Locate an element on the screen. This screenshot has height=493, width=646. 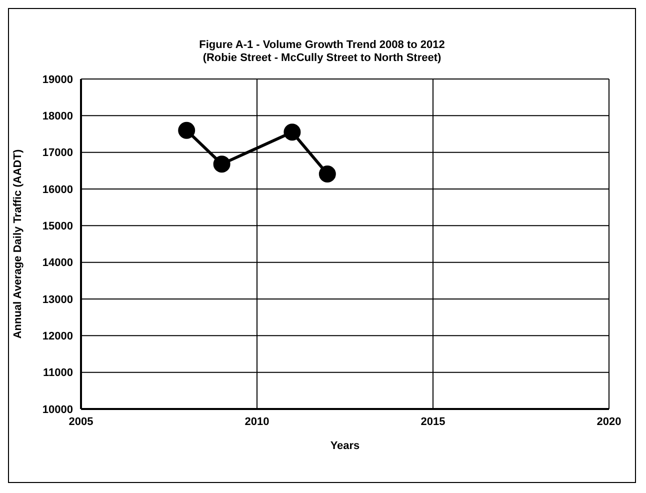
x-tick-label: 2005 is located at coordinates (81, 422).